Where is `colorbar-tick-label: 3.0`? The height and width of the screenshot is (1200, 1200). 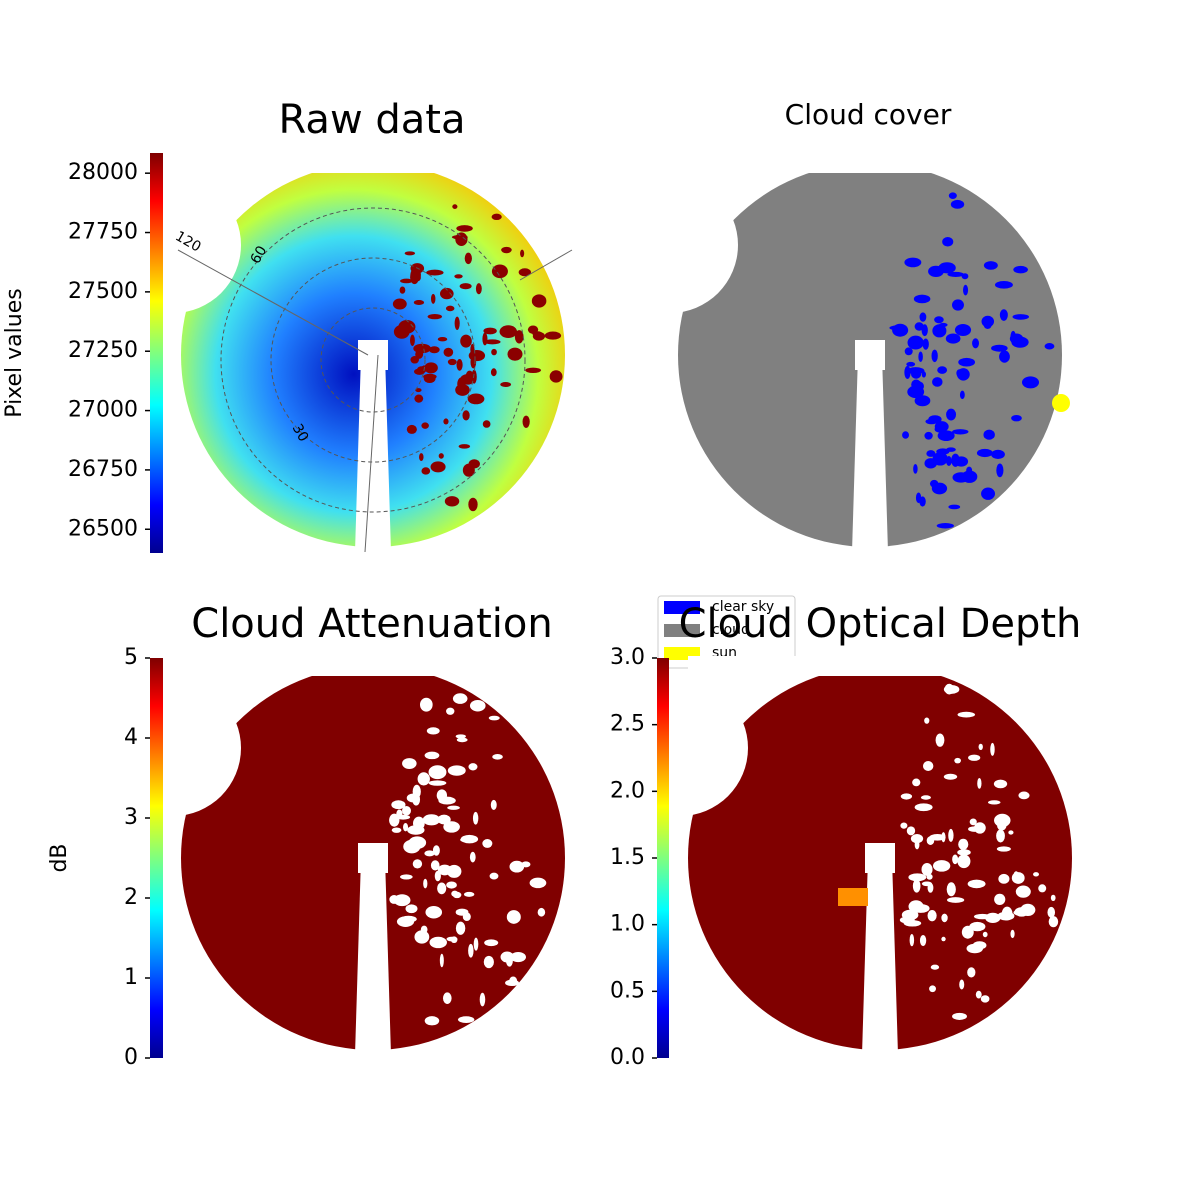 colorbar-tick-label: 3.0 is located at coordinates (627, 657).